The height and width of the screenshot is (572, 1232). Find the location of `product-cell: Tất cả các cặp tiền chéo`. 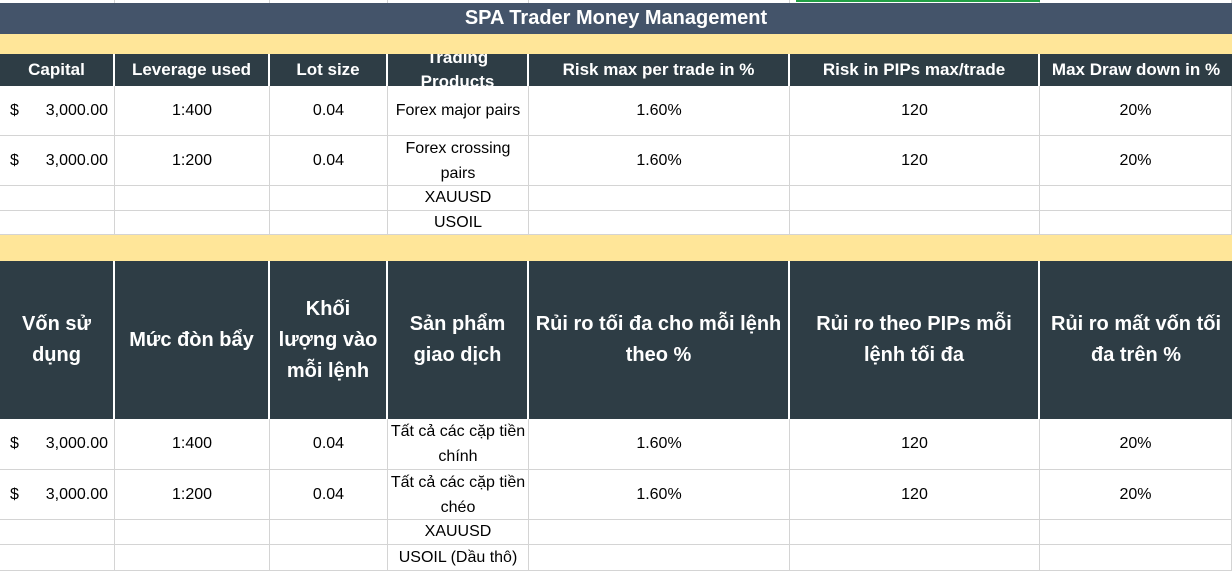

product-cell: Tất cả các cặp tiền chéo is located at coordinates (458, 495).